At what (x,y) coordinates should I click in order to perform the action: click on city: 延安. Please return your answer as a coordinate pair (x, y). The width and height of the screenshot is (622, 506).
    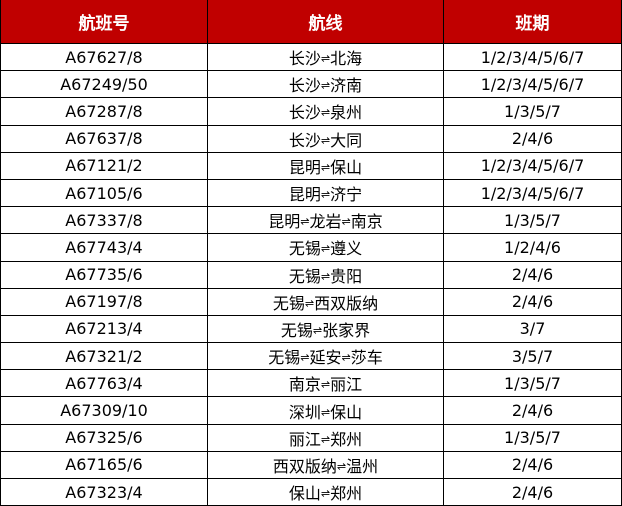
    Looking at the image, I should click on (325, 358).